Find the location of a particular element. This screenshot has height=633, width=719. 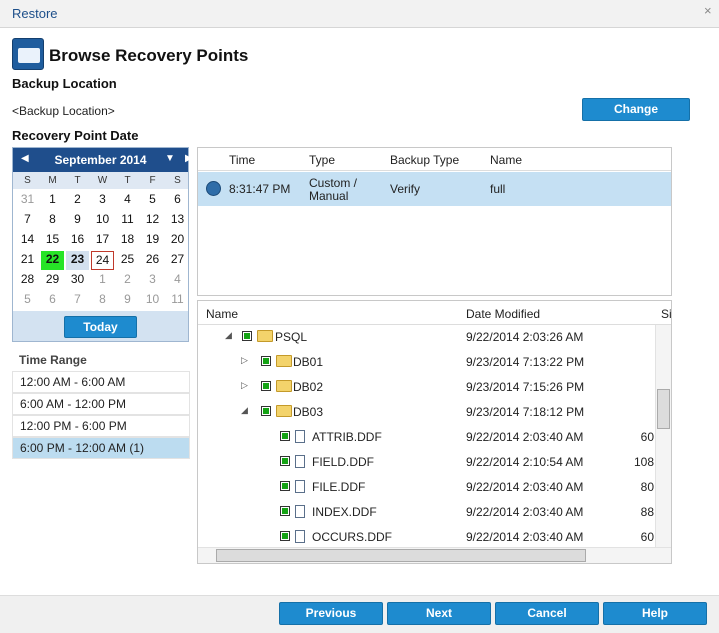

calendar-day: 14 is located at coordinates (27, 239).